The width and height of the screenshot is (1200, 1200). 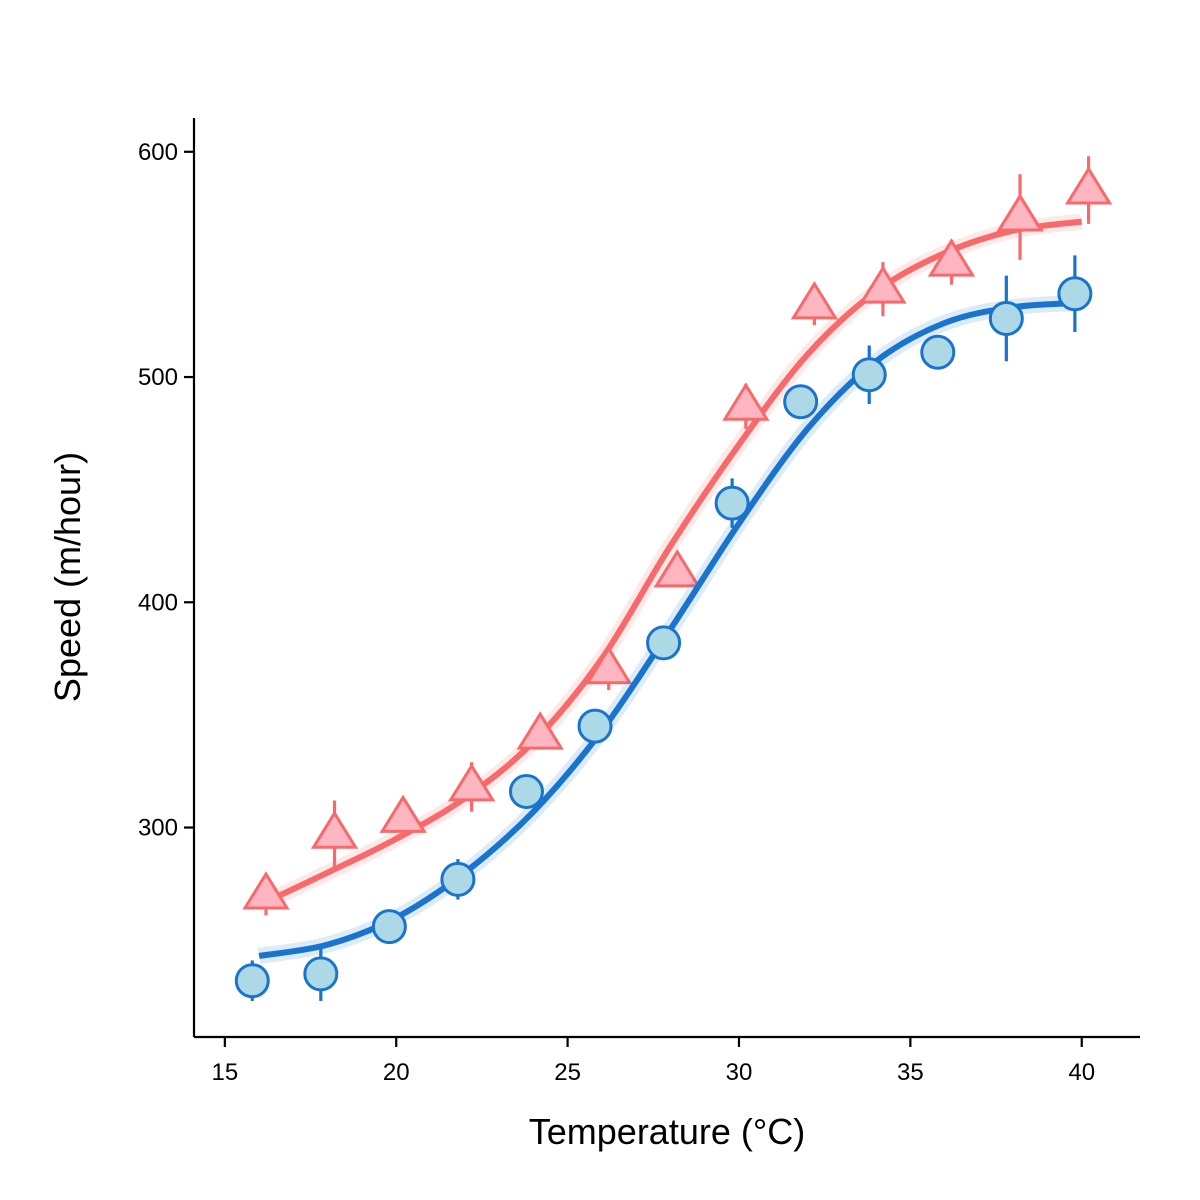 What do you see at coordinates (396, 1072) in the screenshot?
I see `x-tick-label: 20` at bounding box center [396, 1072].